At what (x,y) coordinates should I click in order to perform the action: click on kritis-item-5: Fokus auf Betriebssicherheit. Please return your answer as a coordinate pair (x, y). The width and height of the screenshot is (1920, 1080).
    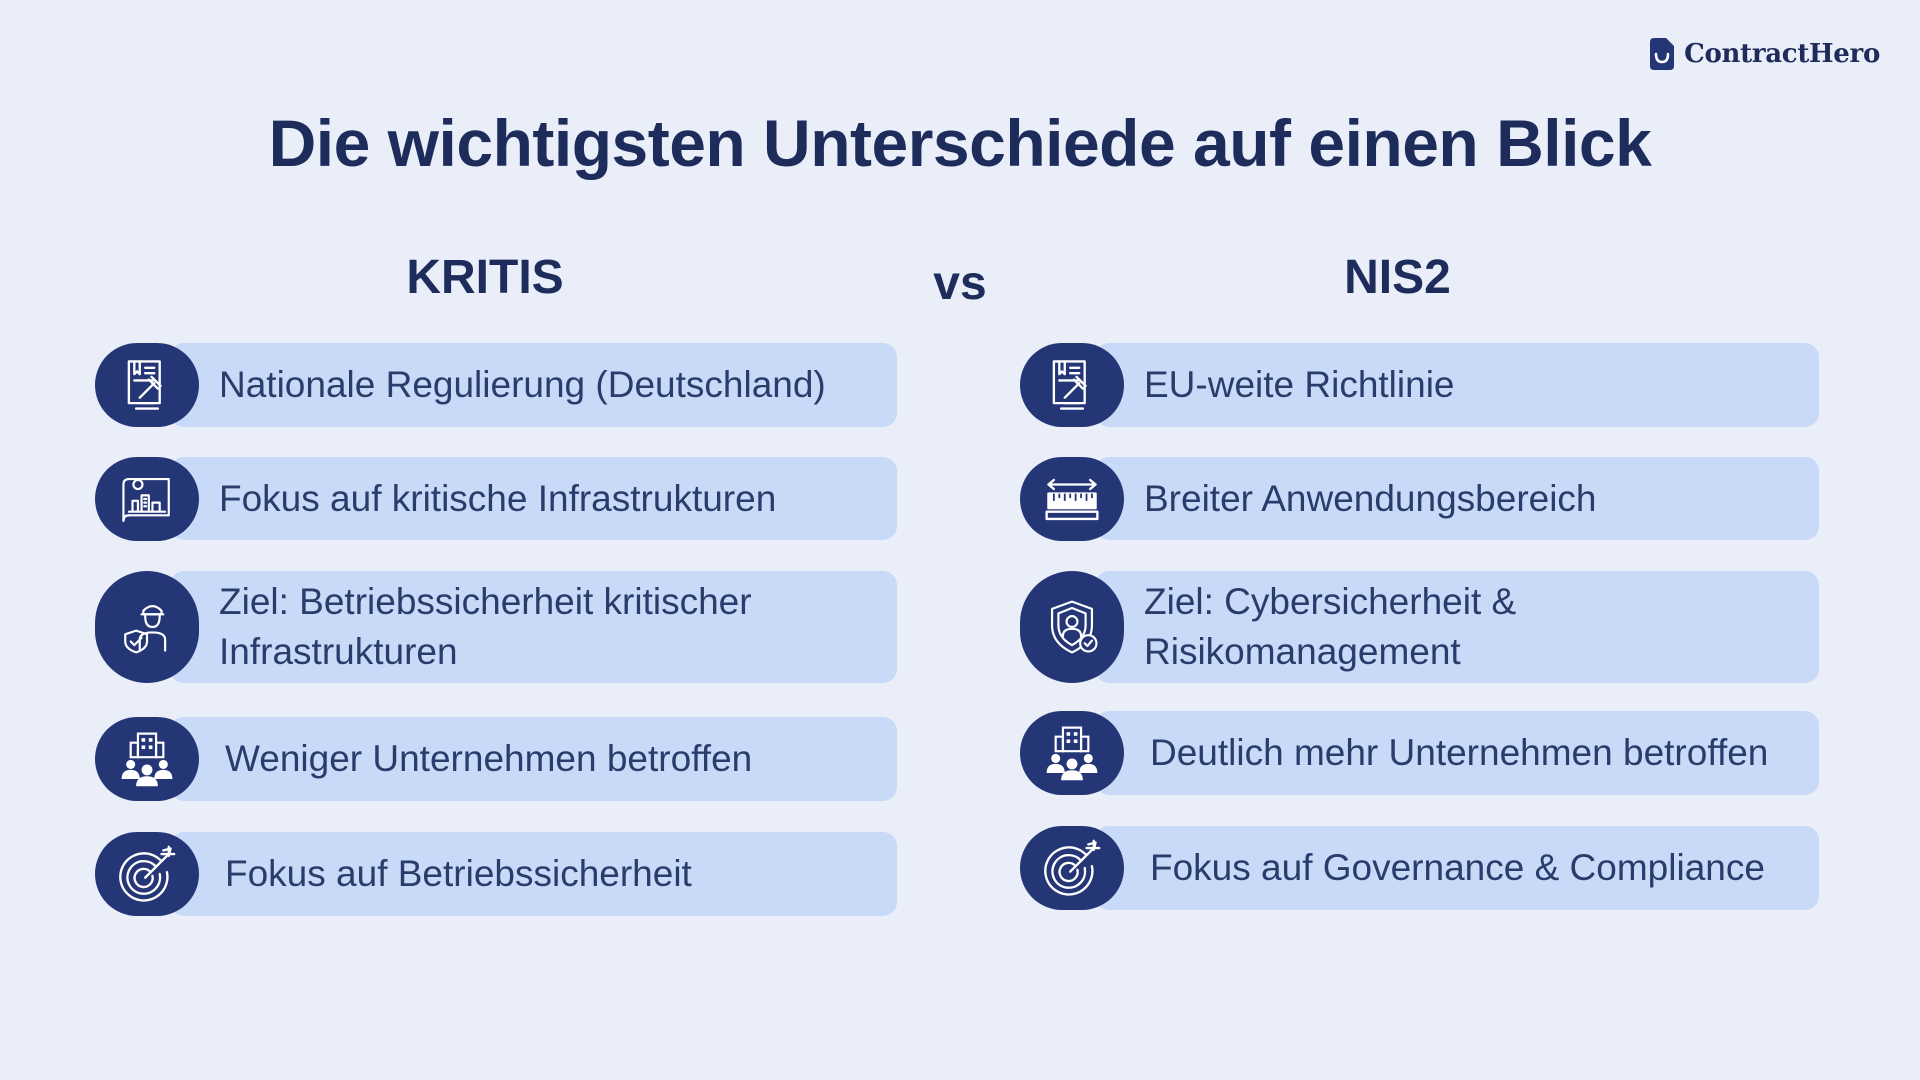
    Looking at the image, I should click on (496, 874).